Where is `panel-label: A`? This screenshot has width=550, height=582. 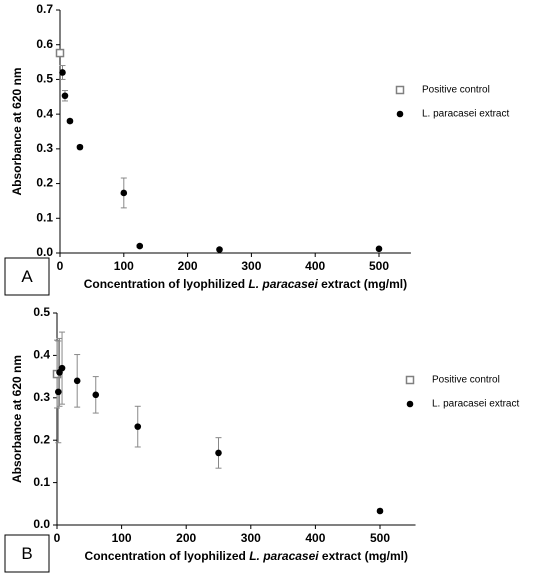
panel-label: A is located at coordinates (27, 276).